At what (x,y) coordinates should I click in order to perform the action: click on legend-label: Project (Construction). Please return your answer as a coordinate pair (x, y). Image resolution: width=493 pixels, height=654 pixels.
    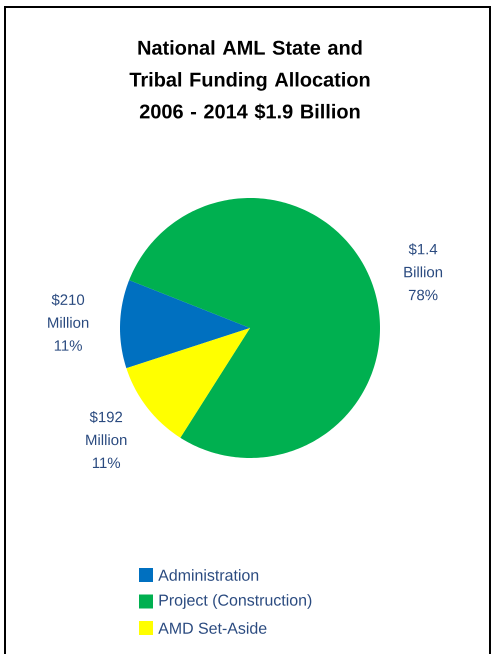
    Looking at the image, I should click on (236, 601).